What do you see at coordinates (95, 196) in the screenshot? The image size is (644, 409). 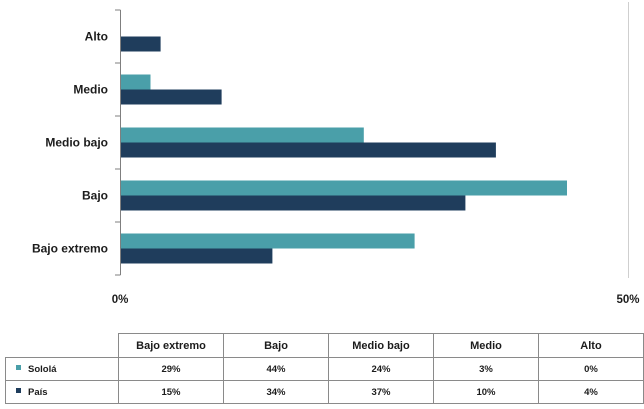 I see `category-label-bajo: Bajo` at bounding box center [95, 196].